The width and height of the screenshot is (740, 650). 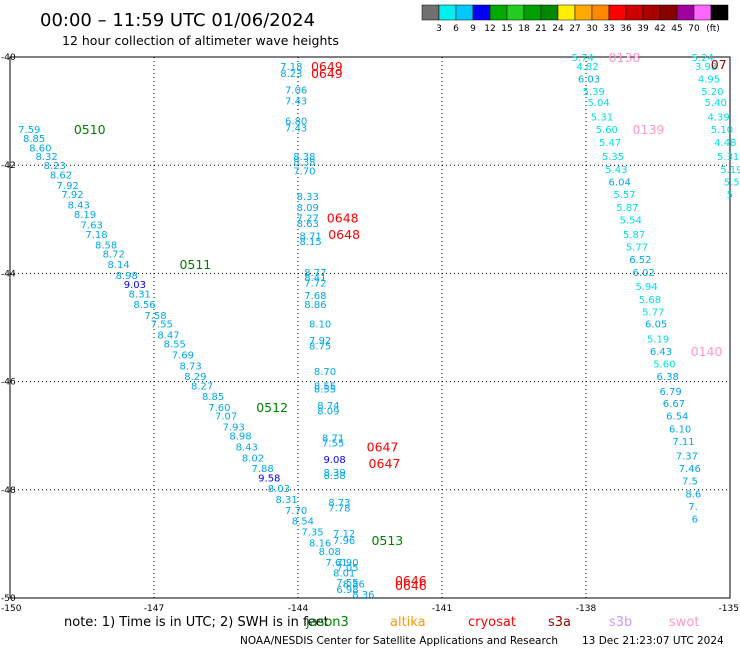 I want to click on data-point-cryosat: 7.90, so click(x=347, y=563).